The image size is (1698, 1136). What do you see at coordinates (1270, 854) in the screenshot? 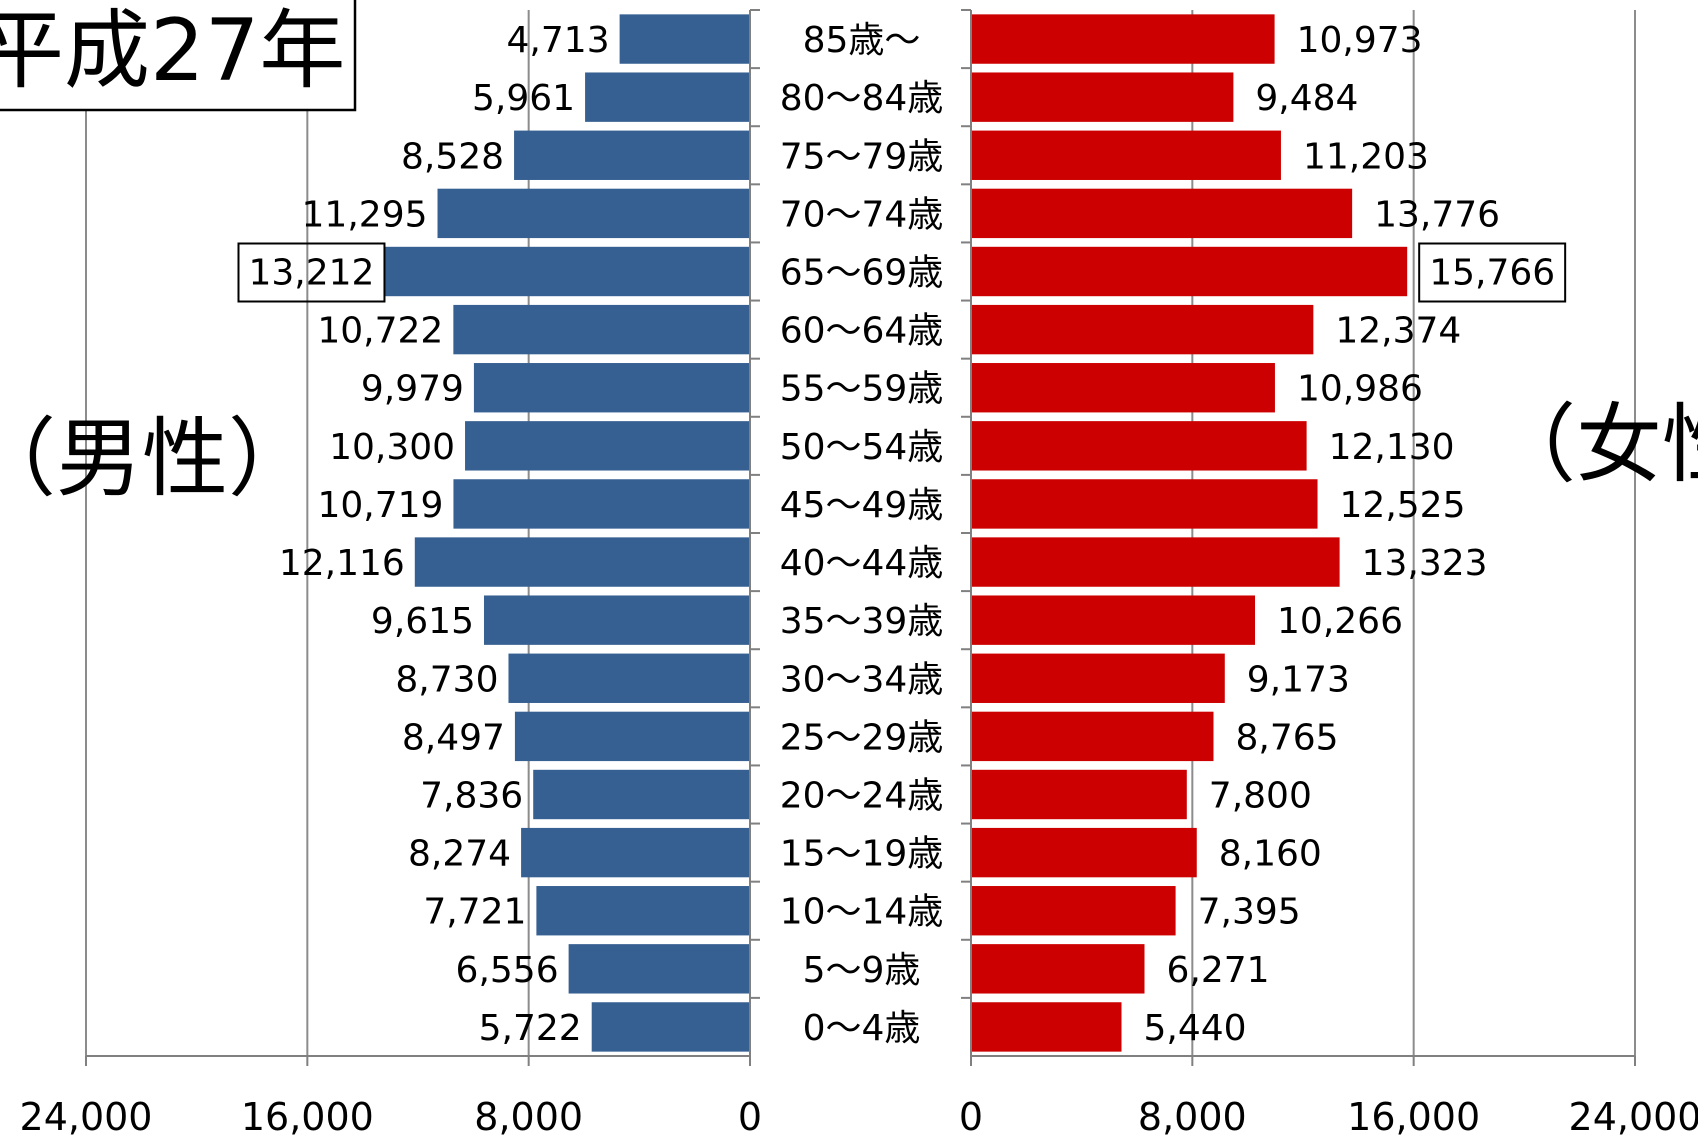
I see `female-value-label: 8,160` at bounding box center [1270, 854].